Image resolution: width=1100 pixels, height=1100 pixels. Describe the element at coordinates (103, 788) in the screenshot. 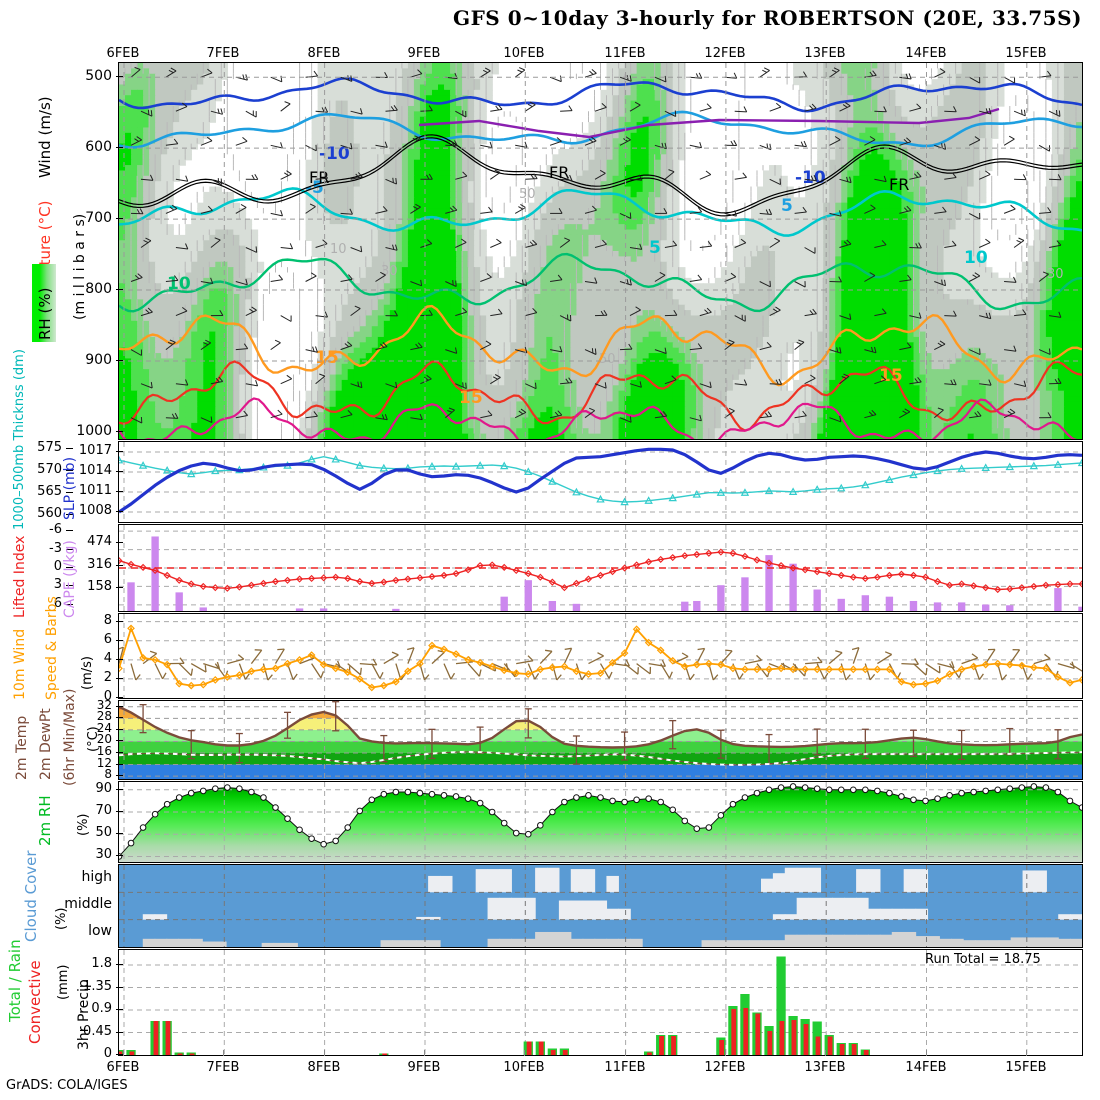

I see `y-axis-tick-label: 90` at that location.